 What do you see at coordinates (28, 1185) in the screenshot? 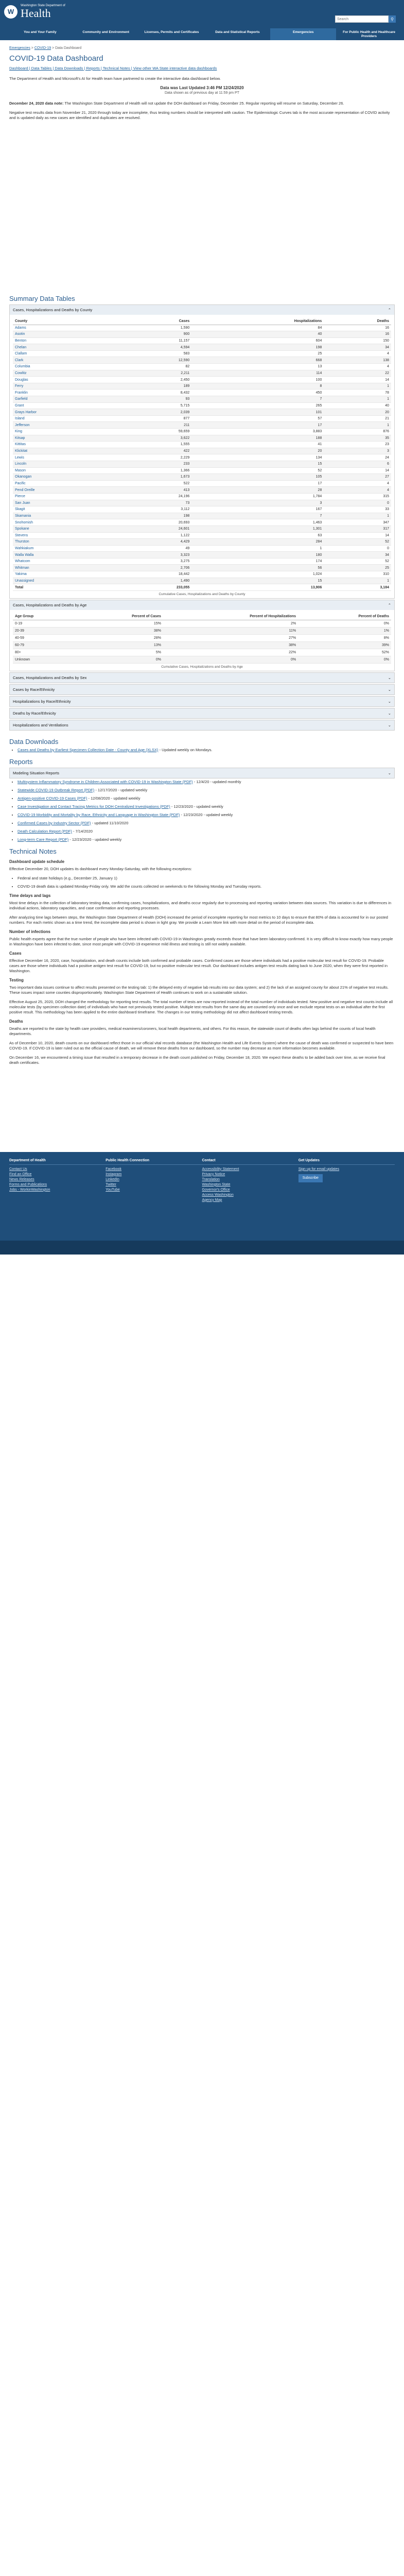
I see `footer-link: Forms and Publications` at bounding box center [28, 1185].